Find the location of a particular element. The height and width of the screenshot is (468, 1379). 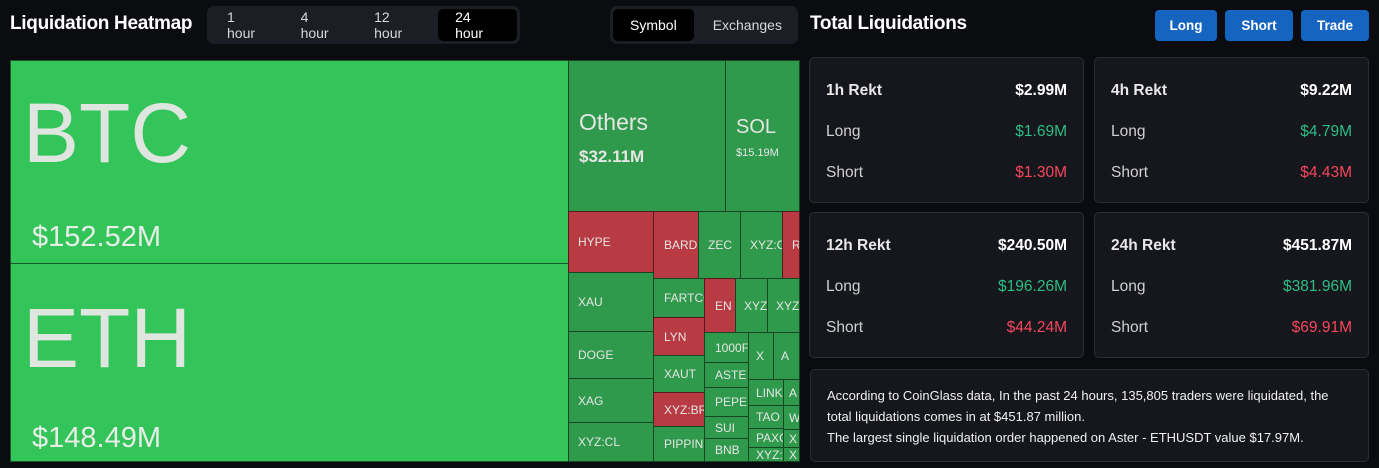

tile-symbol: TAO is located at coordinates (768, 417).